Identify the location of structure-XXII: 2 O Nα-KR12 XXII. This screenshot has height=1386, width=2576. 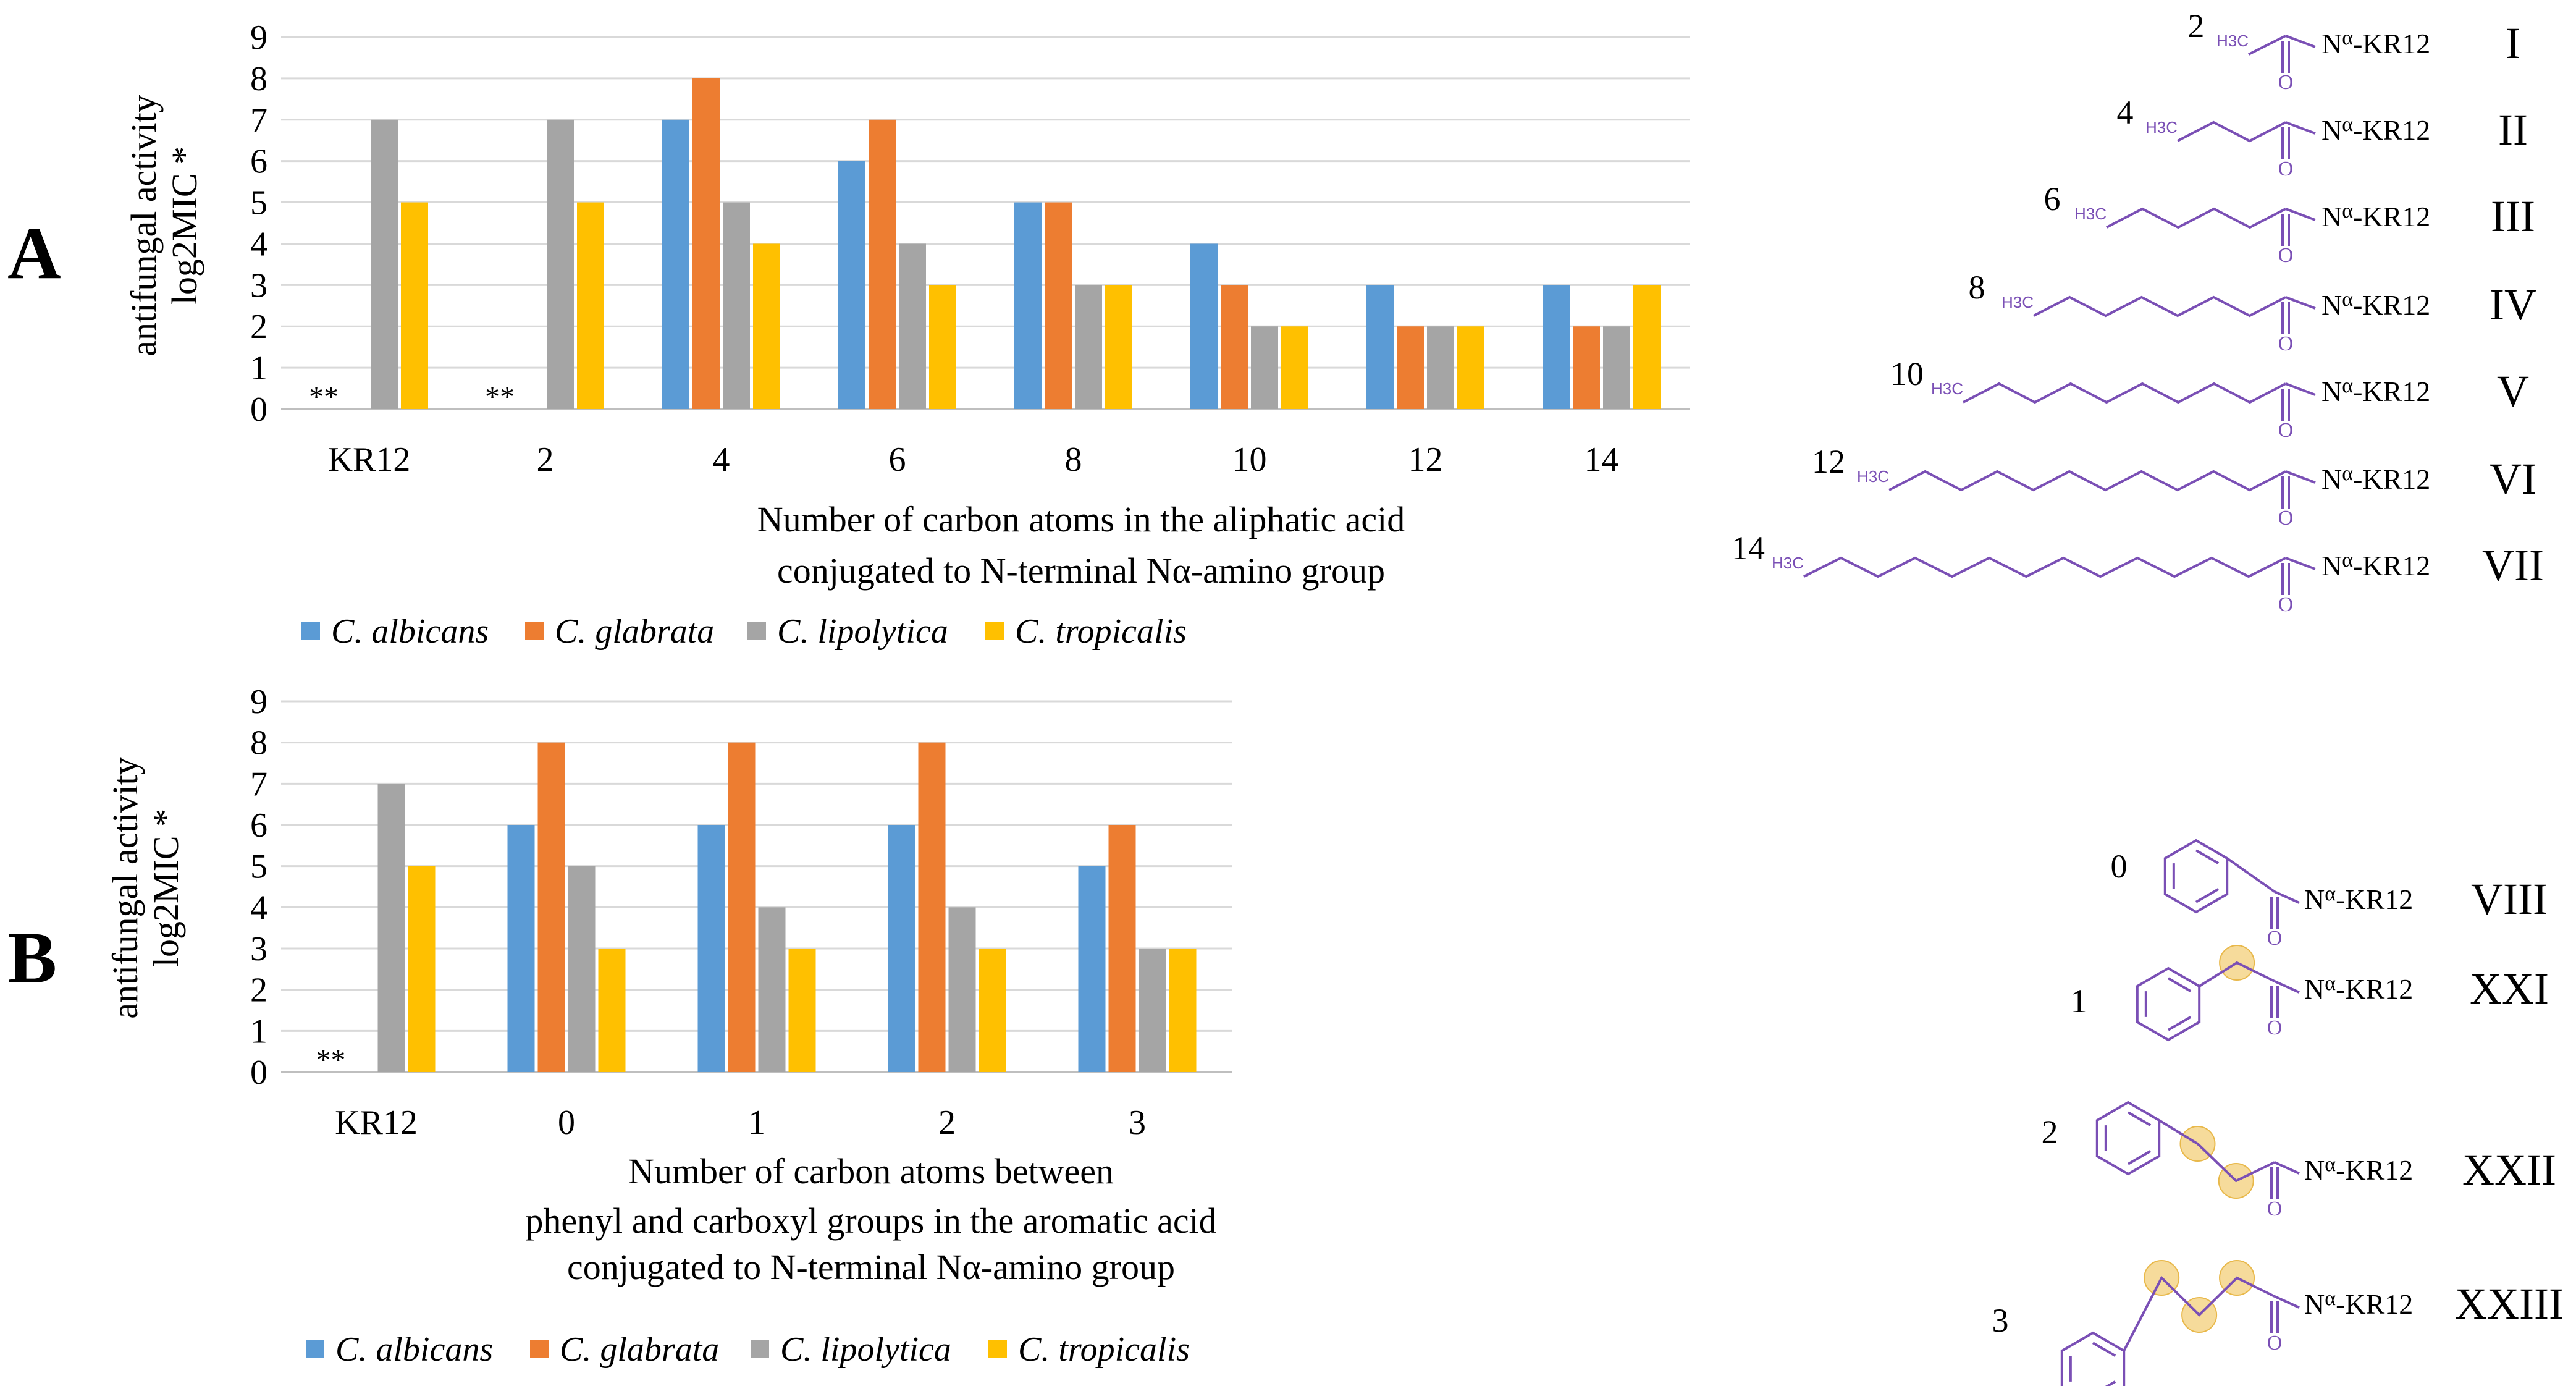
(2299, 1161).